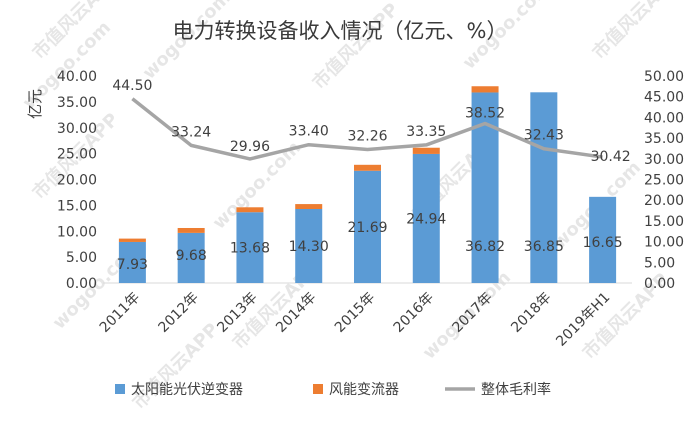 The width and height of the screenshot is (700, 421). What do you see at coordinates (132, 265) in the screenshot?
I see `bar-data-label: 7.93` at bounding box center [132, 265].